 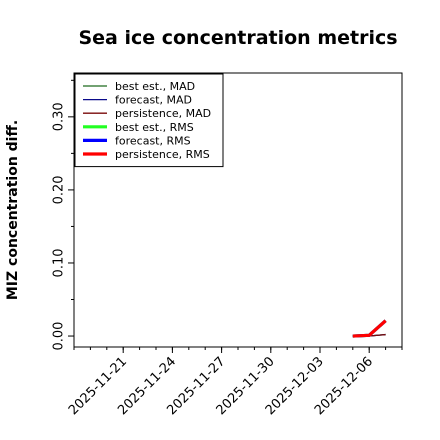 What do you see at coordinates (59, 189) in the screenshot?
I see `y-tick-label: 0.20` at bounding box center [59, 189].